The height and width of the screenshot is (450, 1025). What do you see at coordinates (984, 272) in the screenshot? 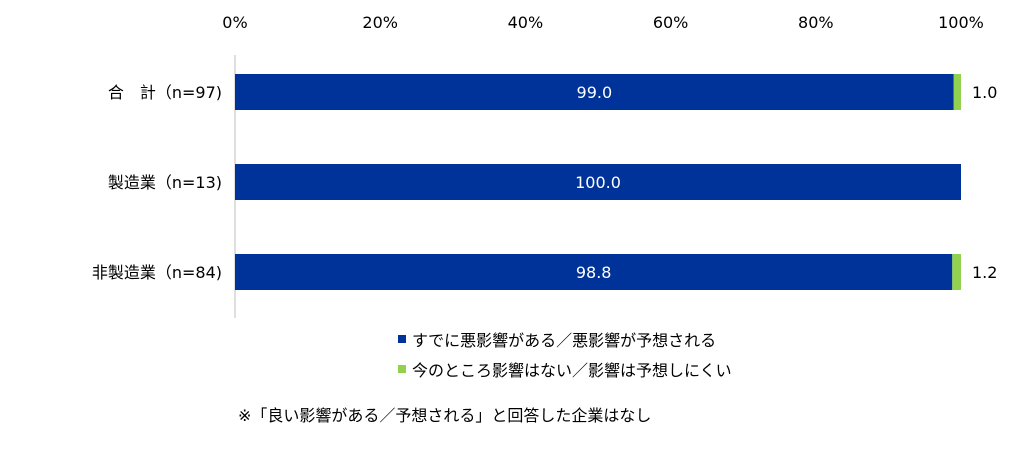
I see `data-label-no-impact: 1.2` at bounding box center [984, 272].